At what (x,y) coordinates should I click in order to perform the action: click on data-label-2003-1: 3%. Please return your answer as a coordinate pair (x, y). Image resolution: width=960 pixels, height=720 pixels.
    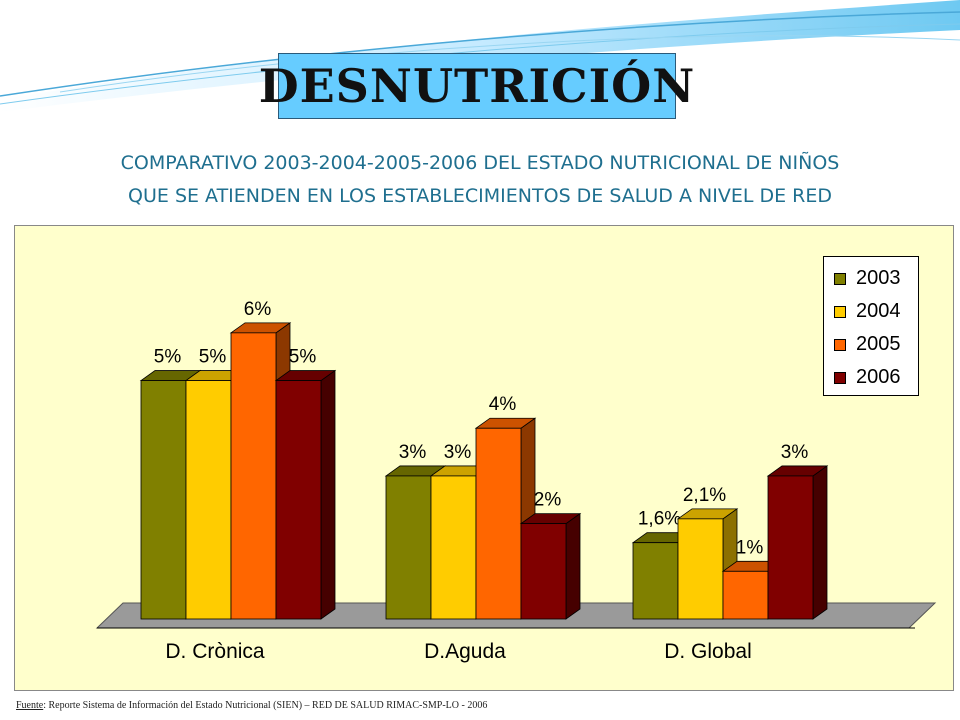
    Looking at the image, I should click on (413, 452).